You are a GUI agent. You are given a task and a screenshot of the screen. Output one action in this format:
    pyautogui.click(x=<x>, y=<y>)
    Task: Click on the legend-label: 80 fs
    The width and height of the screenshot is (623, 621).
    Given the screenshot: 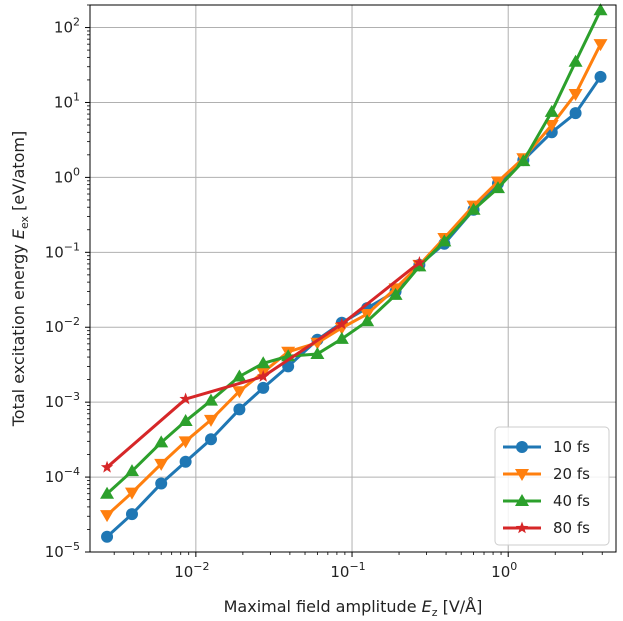 What is the action you would take?
    pyautogui.click(x=571, y=528)
    